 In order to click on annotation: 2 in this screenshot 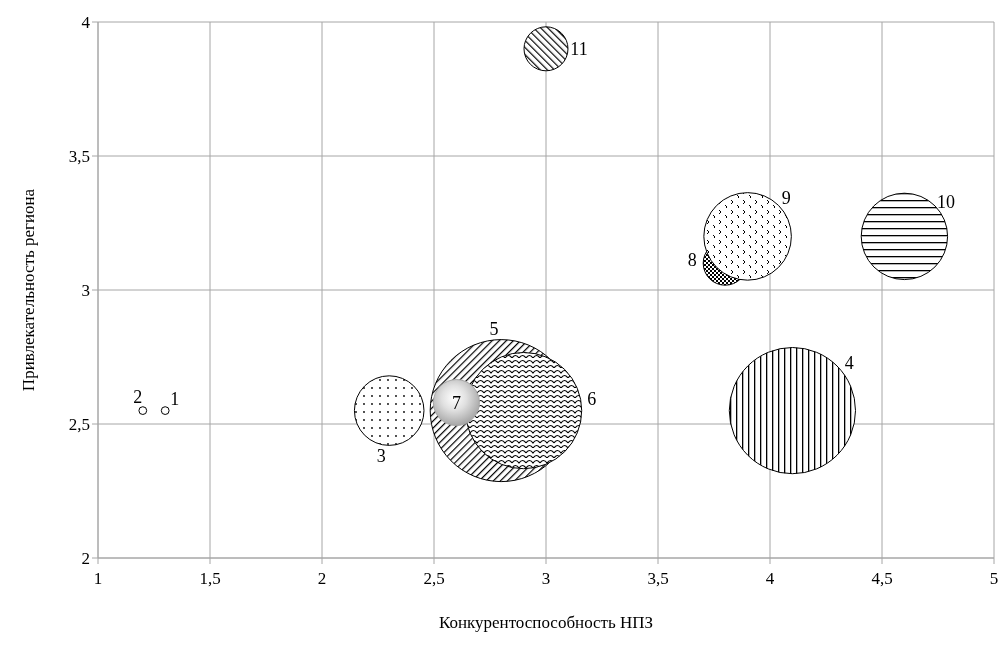, I will do `click(138, 396)`.